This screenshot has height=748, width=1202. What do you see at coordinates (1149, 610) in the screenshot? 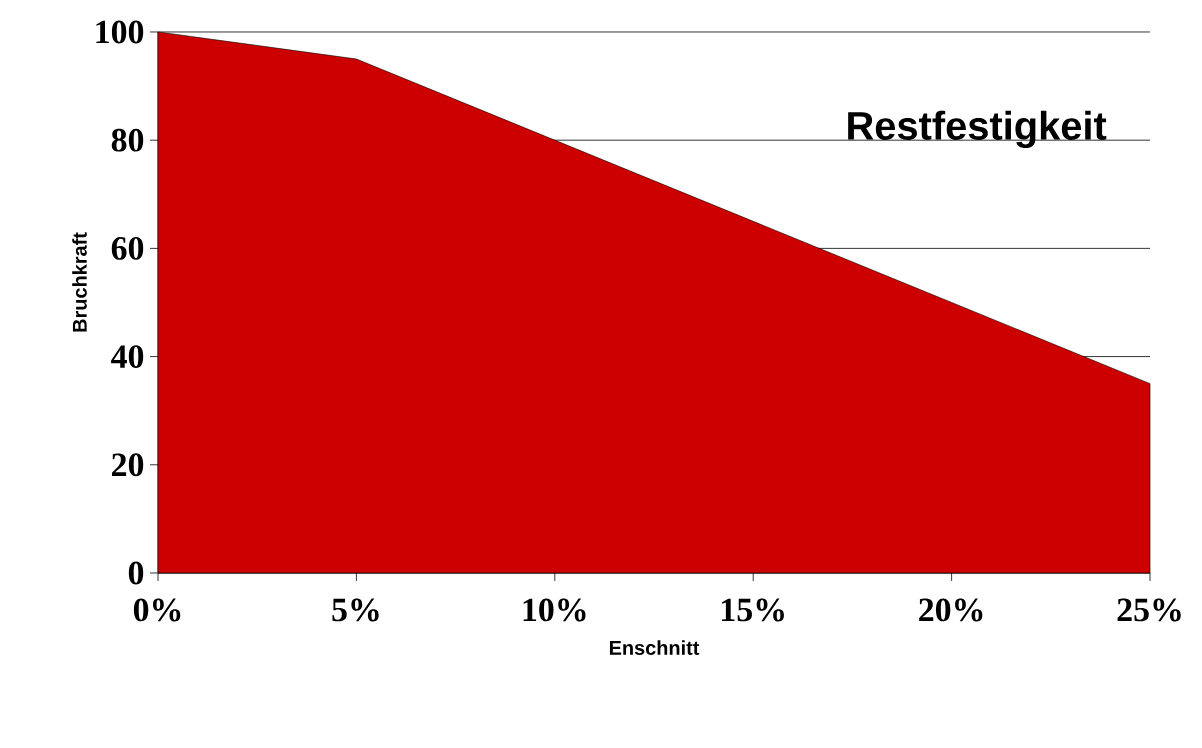
I see `x-tick-label: 25%` at bounding box center [1149, 610].